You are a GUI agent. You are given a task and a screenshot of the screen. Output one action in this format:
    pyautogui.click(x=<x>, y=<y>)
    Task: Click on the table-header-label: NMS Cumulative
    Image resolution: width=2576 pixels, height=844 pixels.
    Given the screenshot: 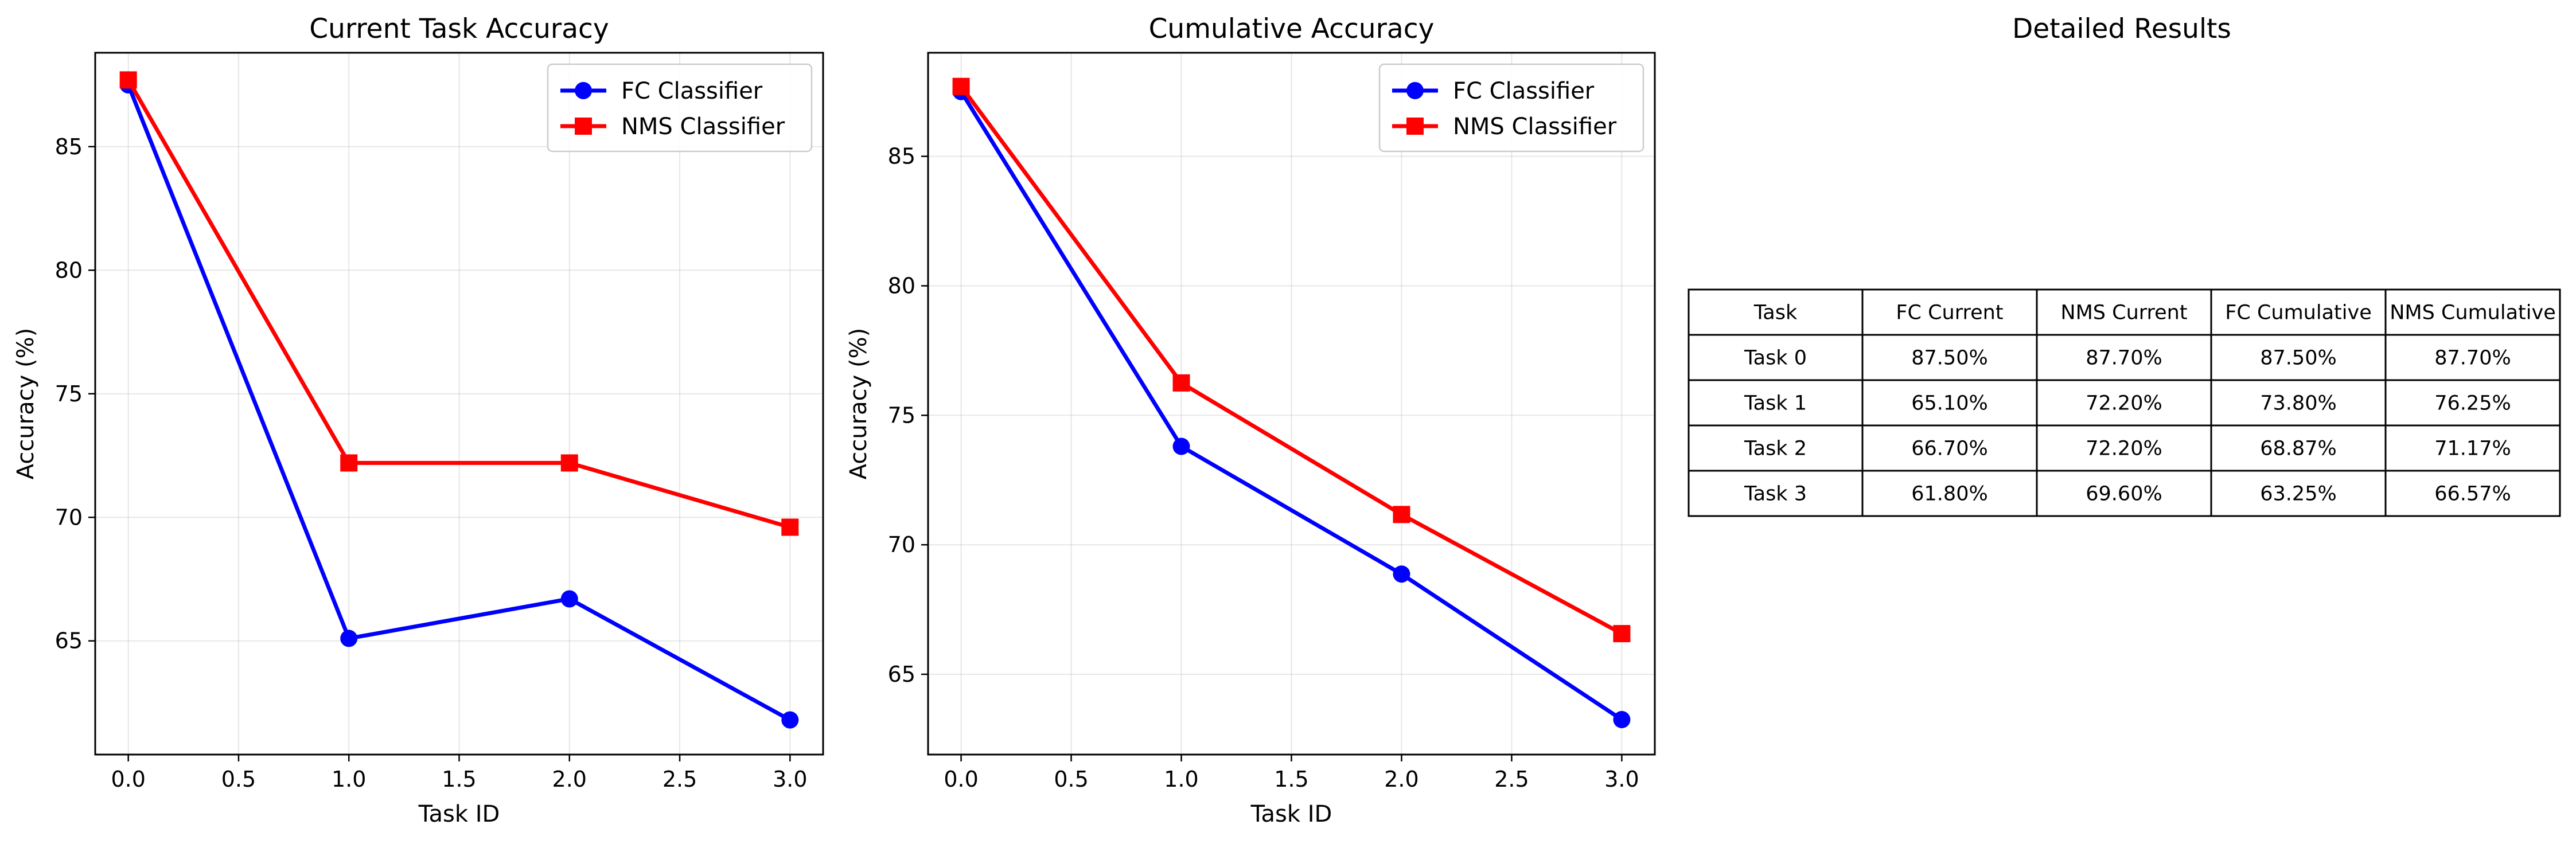 What is the action you would take?
    pyautogui.click(x=2473, y=313)
    